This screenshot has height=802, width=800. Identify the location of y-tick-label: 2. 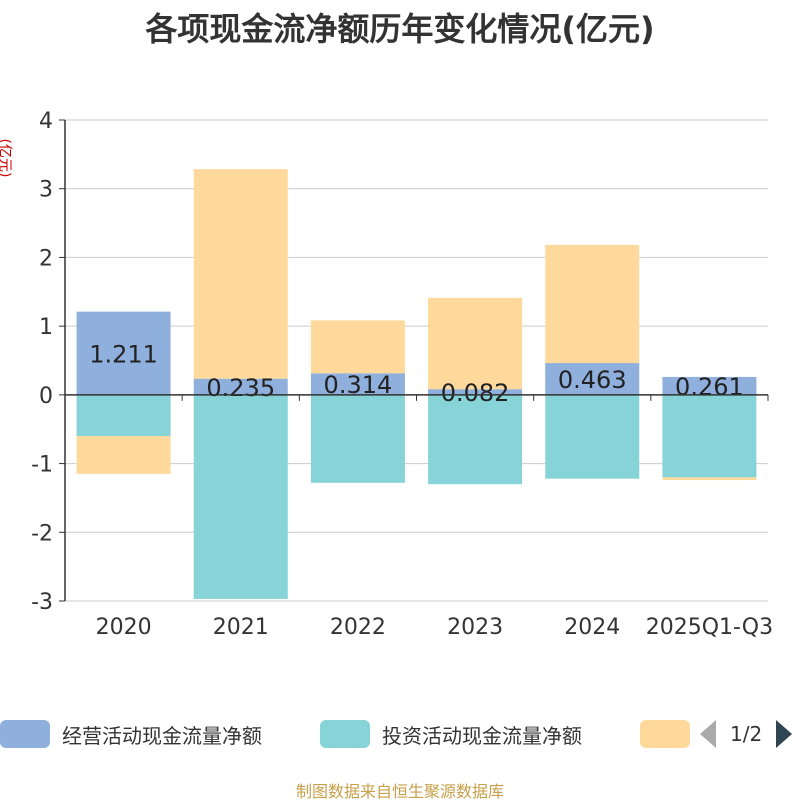
(46, 258).